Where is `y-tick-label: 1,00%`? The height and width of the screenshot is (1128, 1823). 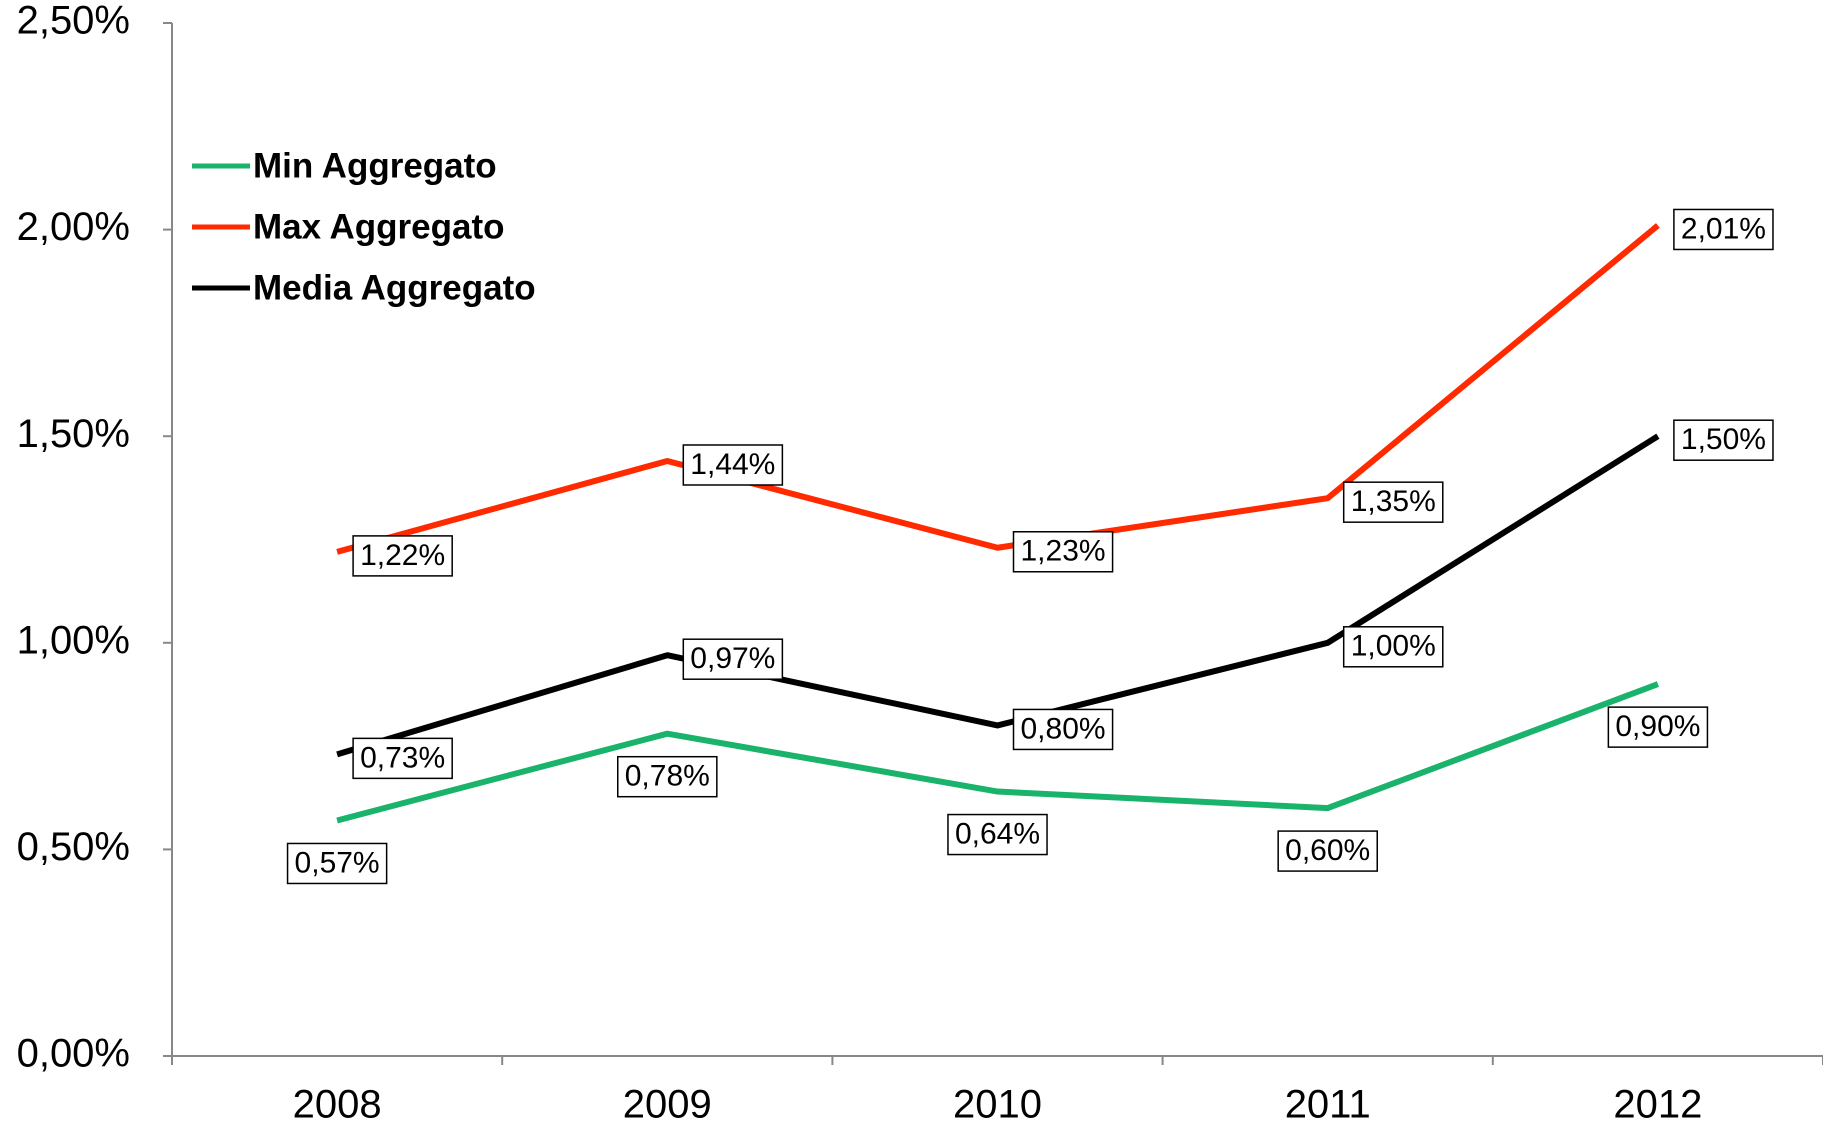 y-tick-label: 1,00% is located at coordinates (73, 640).